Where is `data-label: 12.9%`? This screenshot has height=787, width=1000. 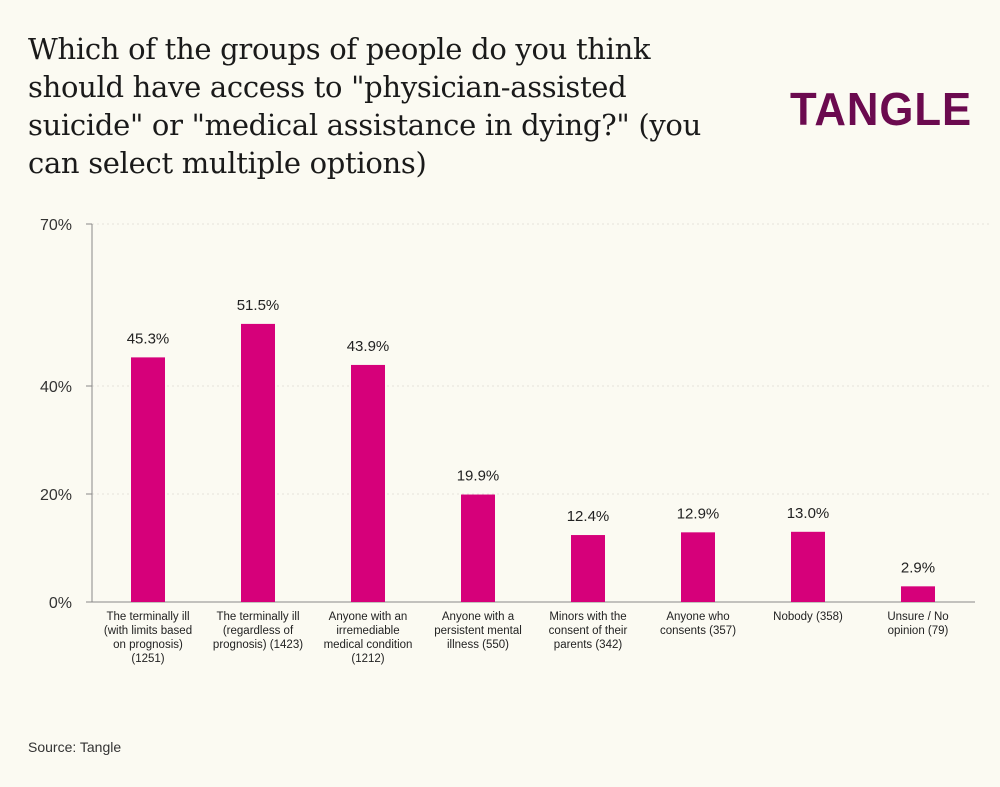 data-label: 12.9% is located at coordinates (698, 513).